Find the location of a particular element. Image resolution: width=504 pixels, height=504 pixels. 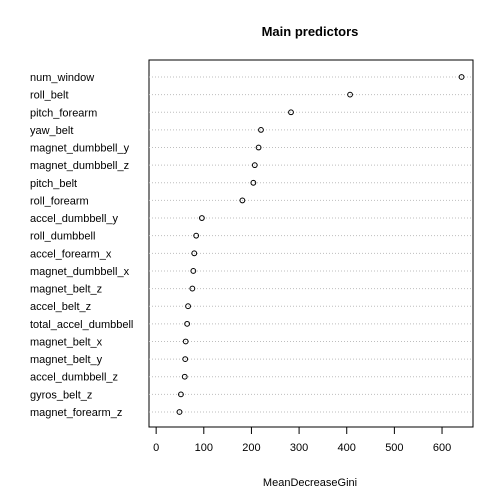

category-label: num_window is located at coordinates (62, 78).